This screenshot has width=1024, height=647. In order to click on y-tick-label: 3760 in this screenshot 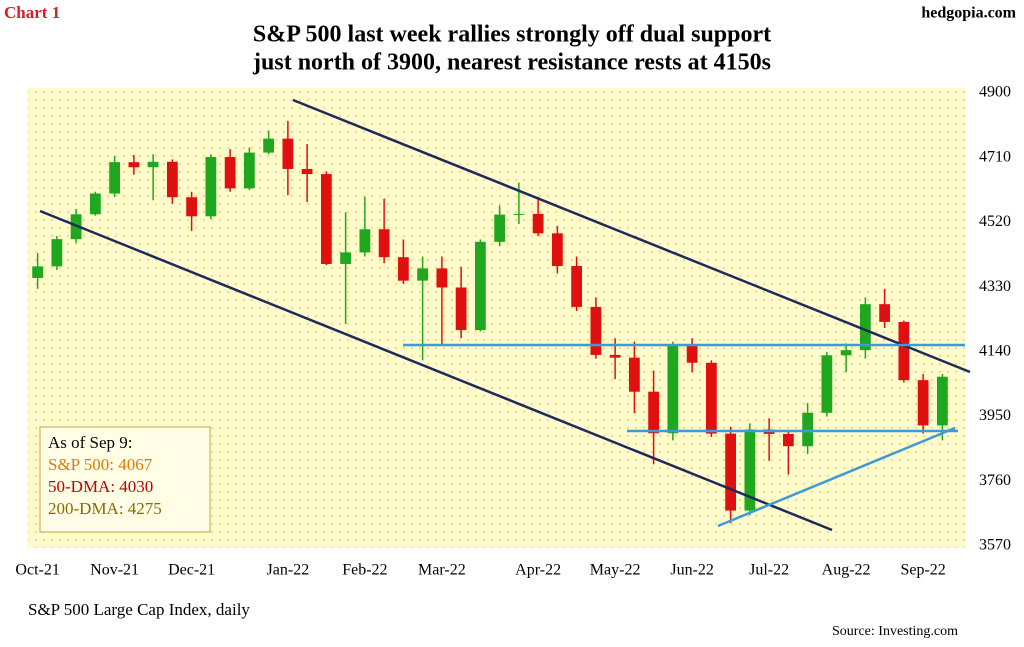, I will do `click(995, 480)`.